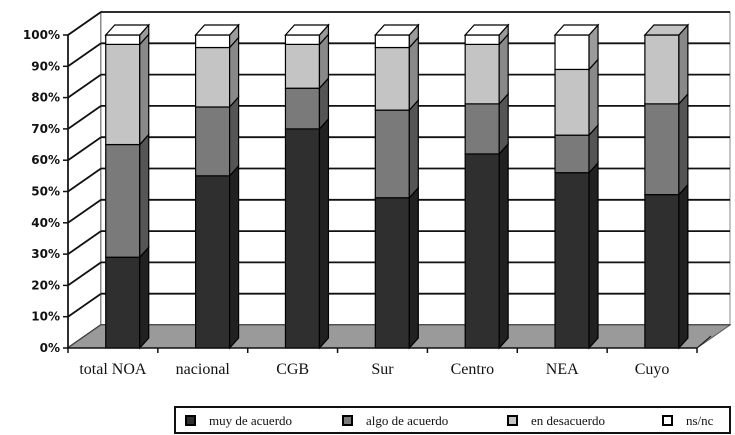 The height and width of the screenshot is (435, 735). I want to click on y-tick-label: 60%, so click(45, 160).